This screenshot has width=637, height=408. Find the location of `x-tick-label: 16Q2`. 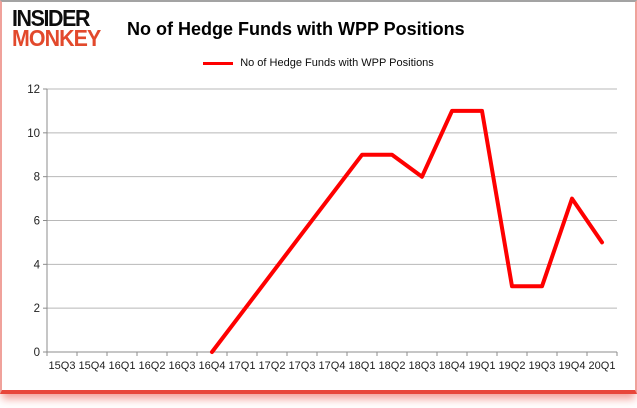

x-tick-label: 16Q2 is located at coordinates (152, 366).